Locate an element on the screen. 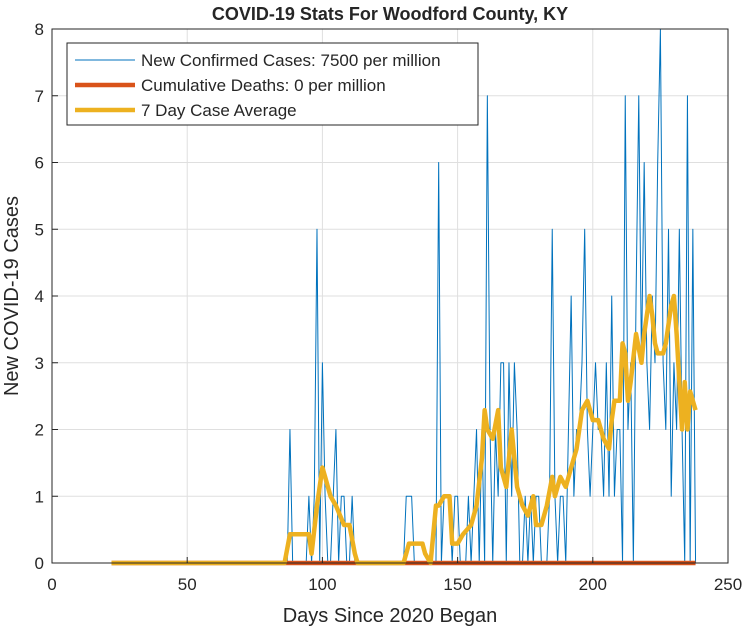 The width and height of the screenshot is (749, 635). x-tick-label: 0 is located at coordinates (51, 584).